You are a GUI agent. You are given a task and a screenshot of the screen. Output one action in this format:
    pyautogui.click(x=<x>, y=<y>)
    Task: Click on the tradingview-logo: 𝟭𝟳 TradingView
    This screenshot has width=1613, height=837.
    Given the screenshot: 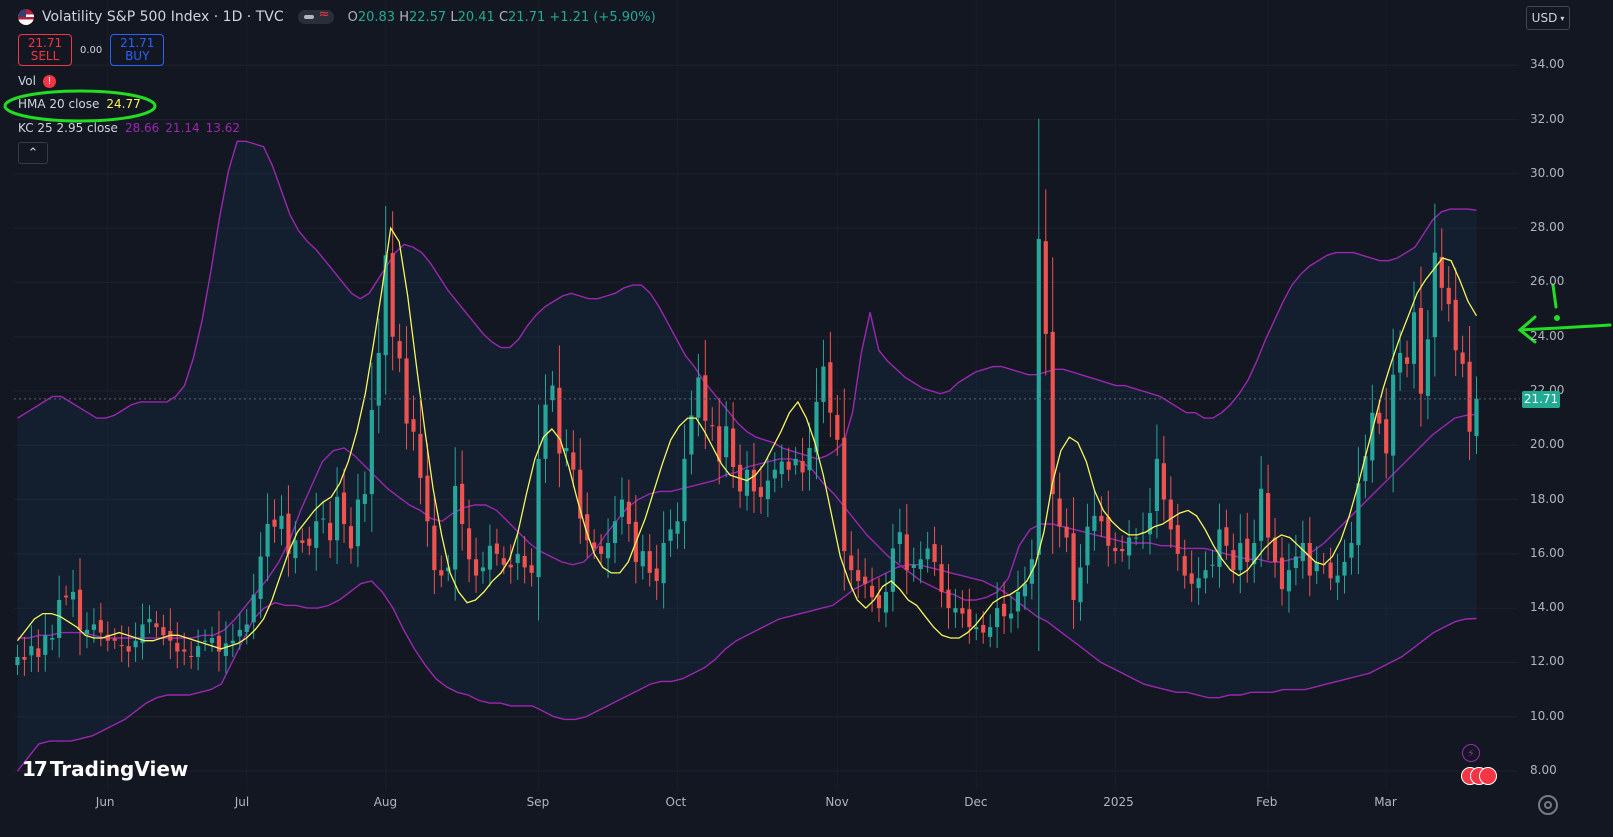 What is the action you would take?
    pyautogui.click(x=105, y=769)
    